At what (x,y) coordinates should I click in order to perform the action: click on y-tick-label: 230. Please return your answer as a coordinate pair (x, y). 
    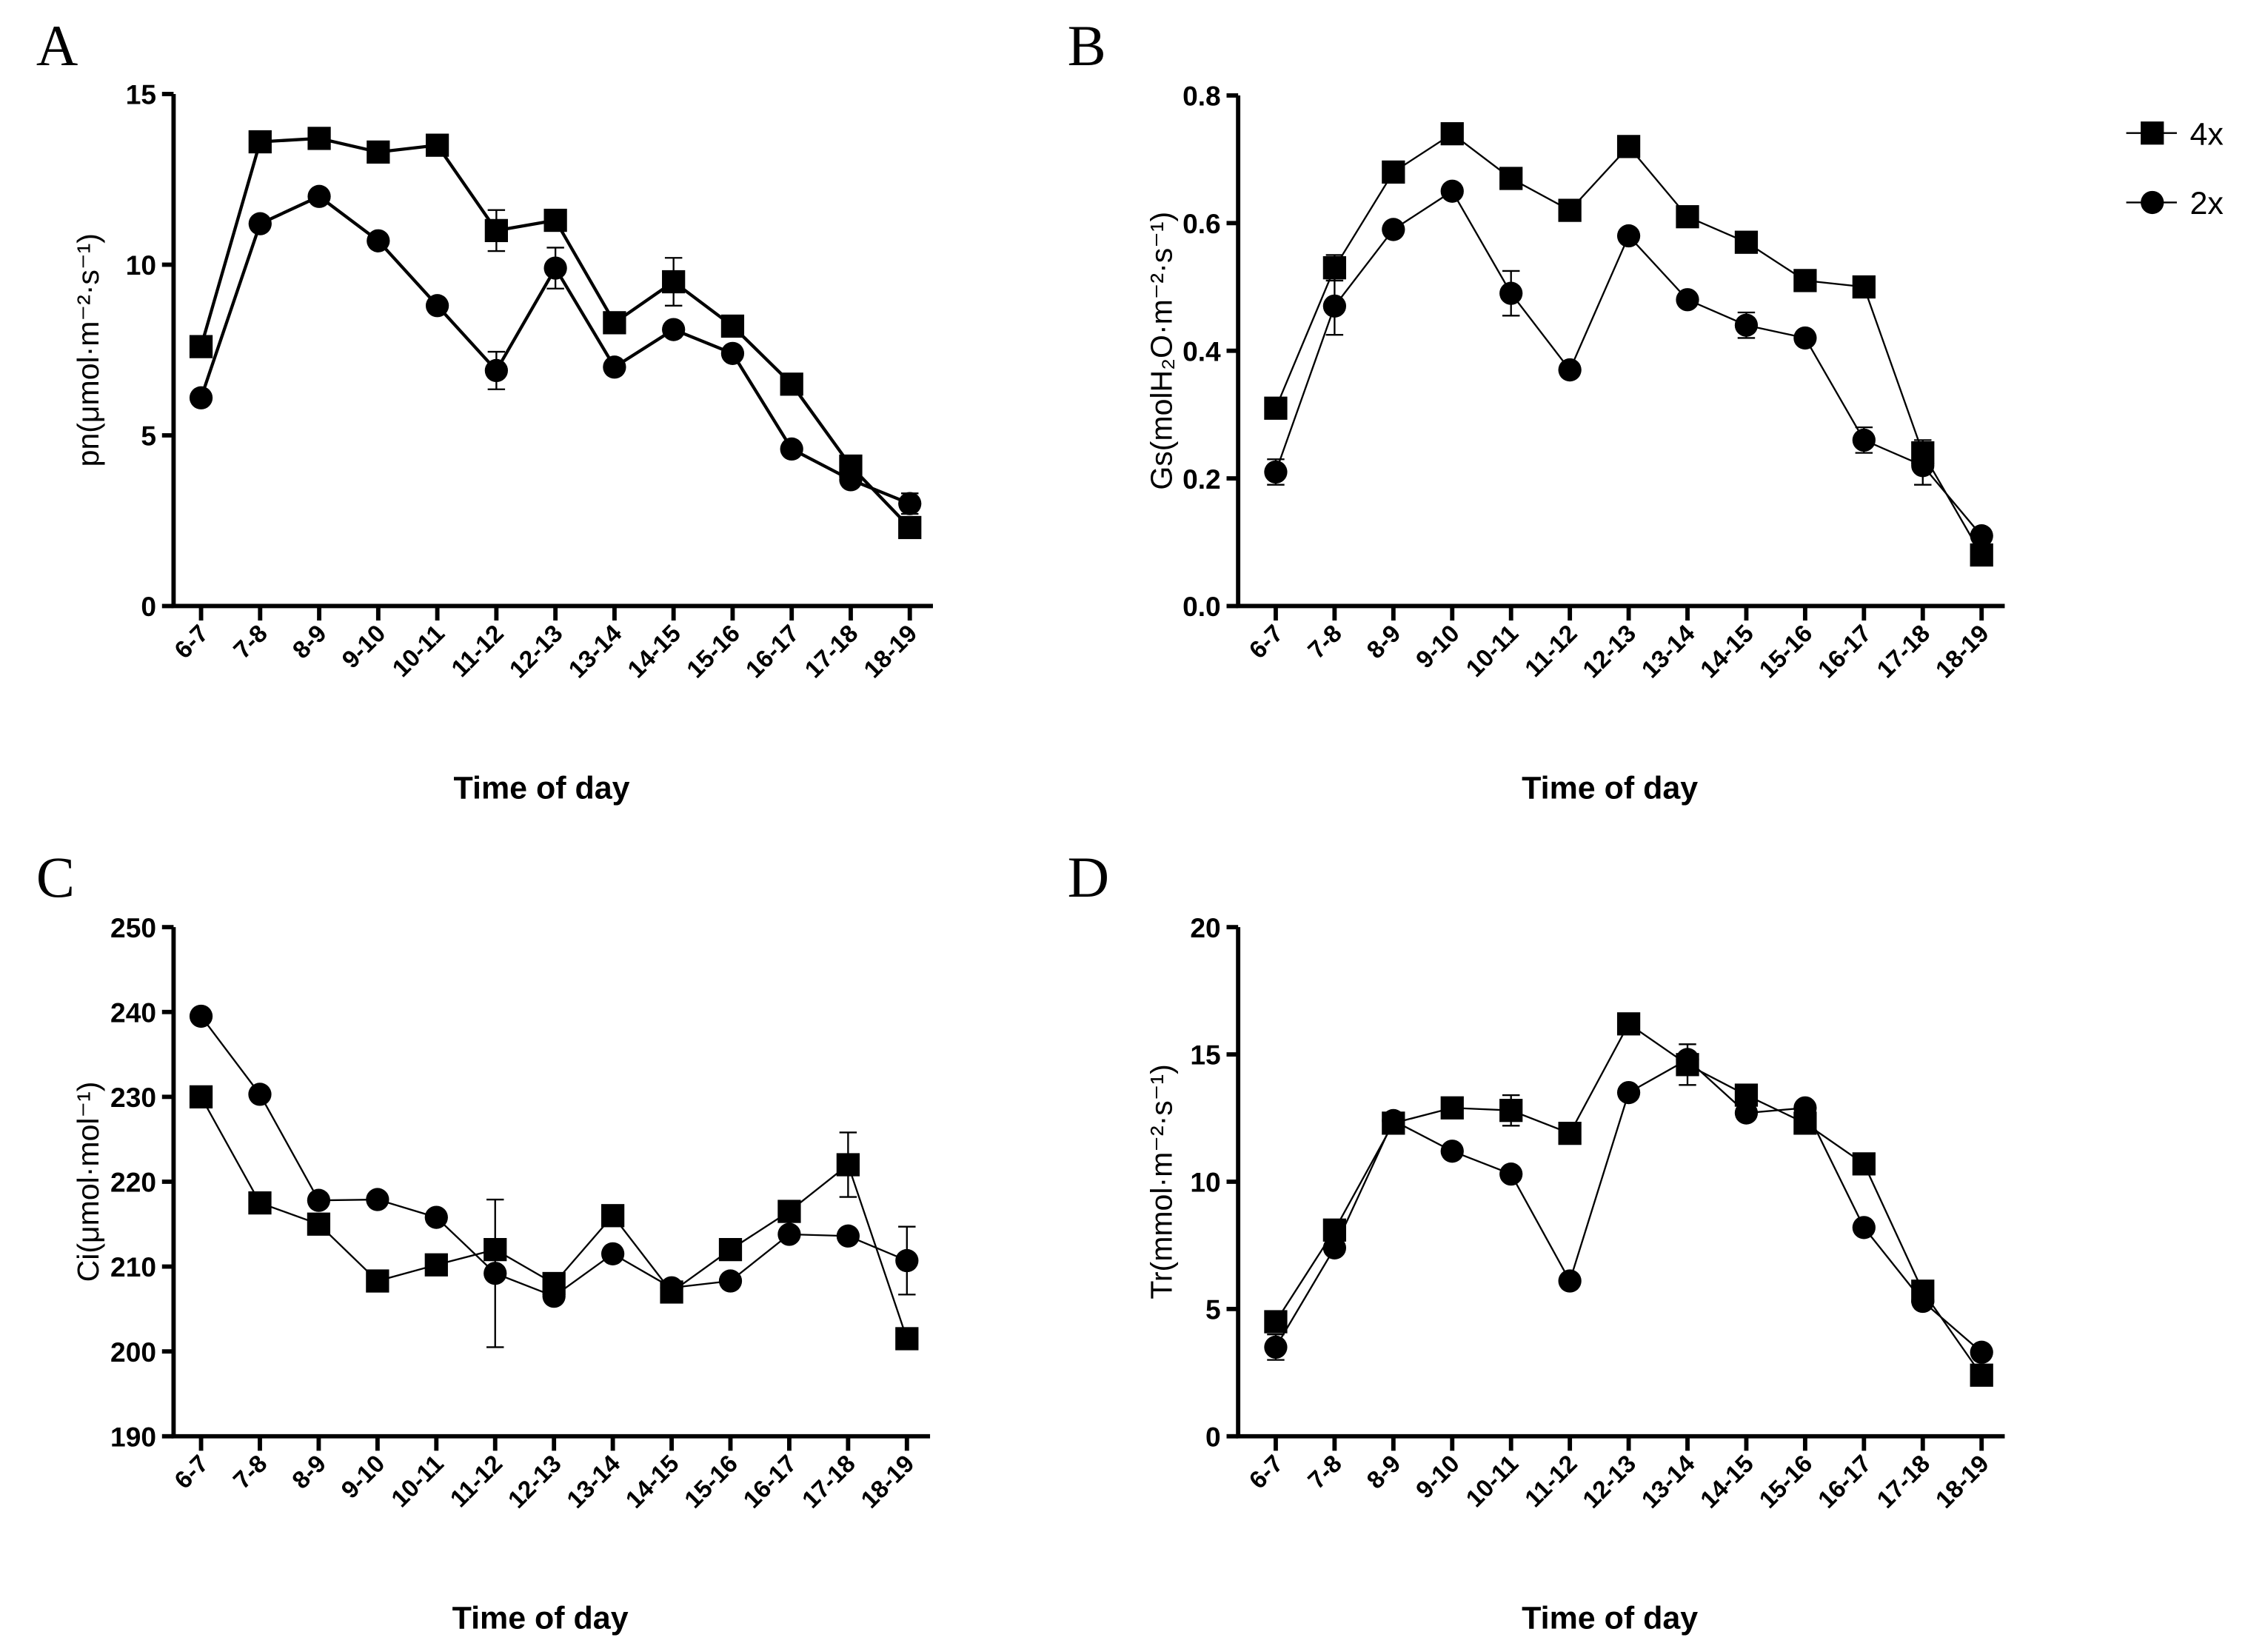
    Looking at the image, I should click on (133, 1097).